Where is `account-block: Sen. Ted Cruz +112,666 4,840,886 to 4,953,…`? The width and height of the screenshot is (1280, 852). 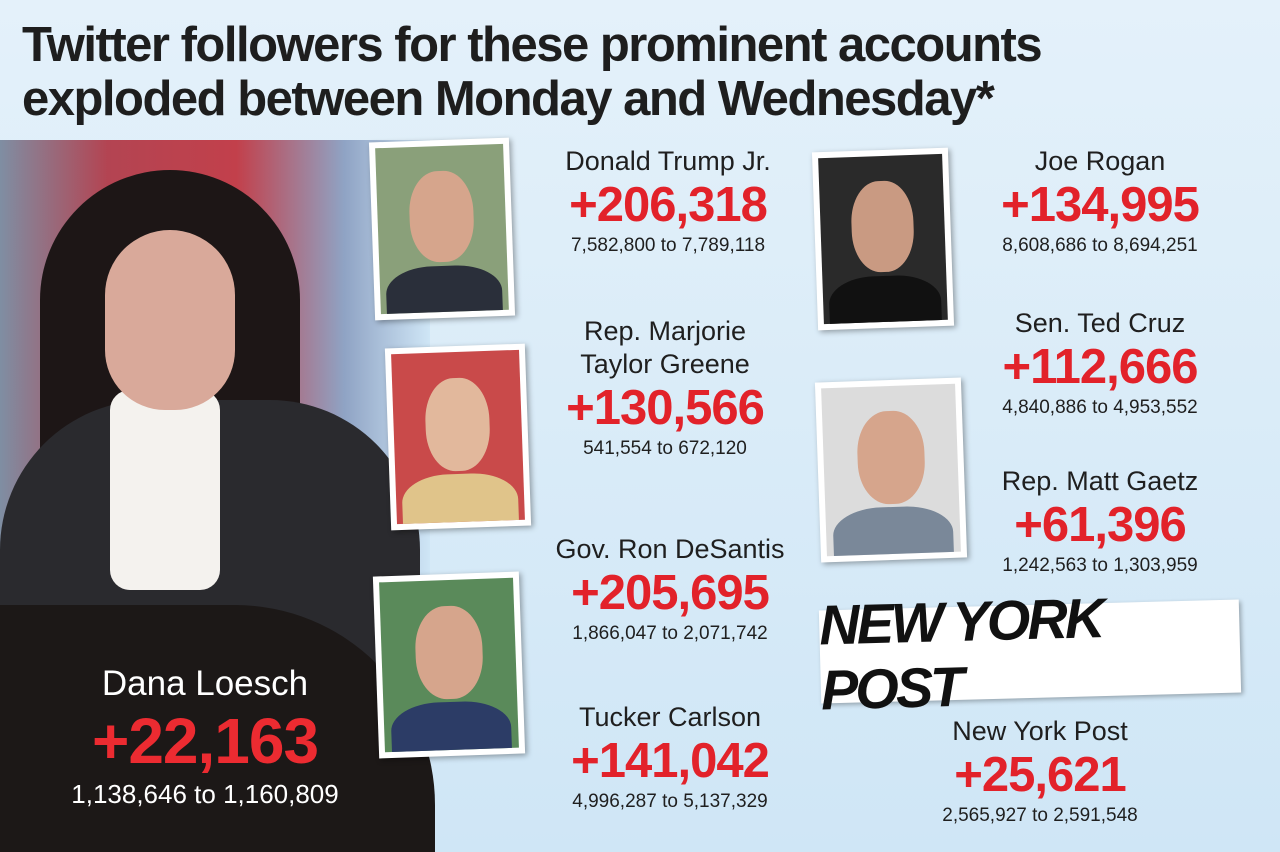 account-block: Sen. Ted Cruz +112,666 4,840,886 to 4,953,… is located at coordinates (1100, 364).